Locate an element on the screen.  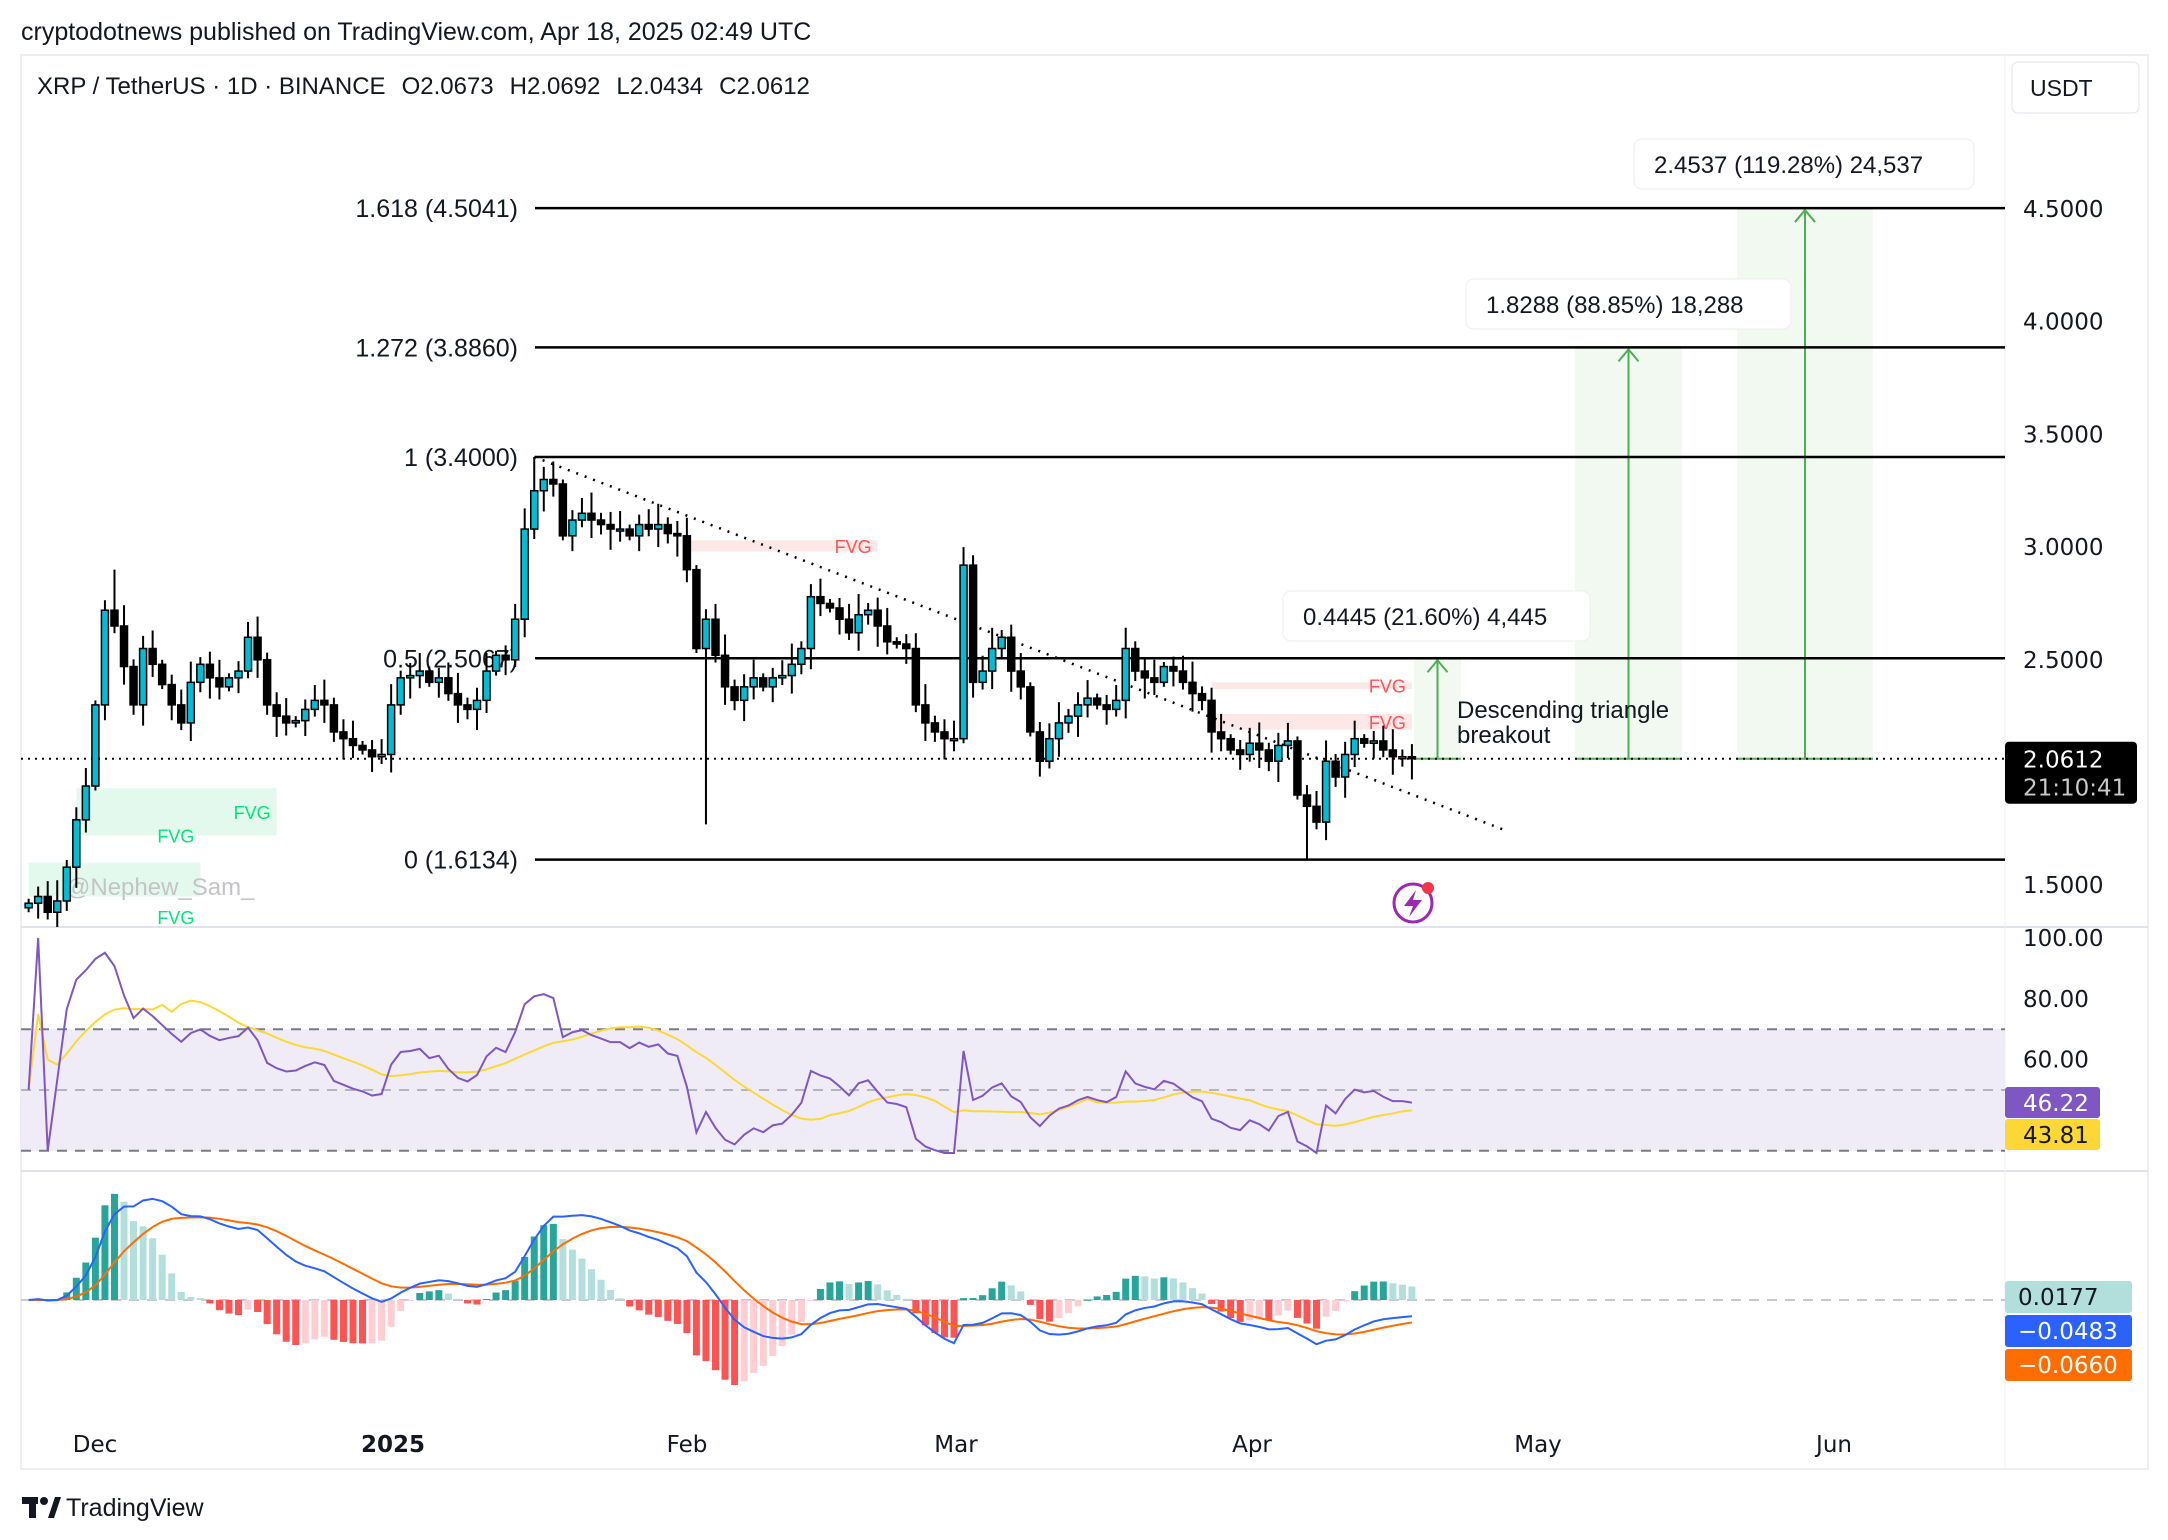
tradingview-logo: TradingView is located at coordinates (113, 1508).